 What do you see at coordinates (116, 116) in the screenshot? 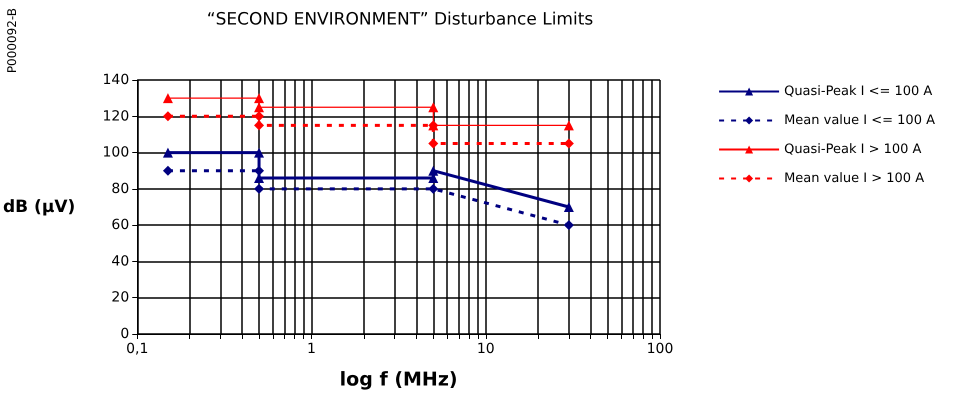
I see `y-tick-label: 120` at bounding box center [116, 116].